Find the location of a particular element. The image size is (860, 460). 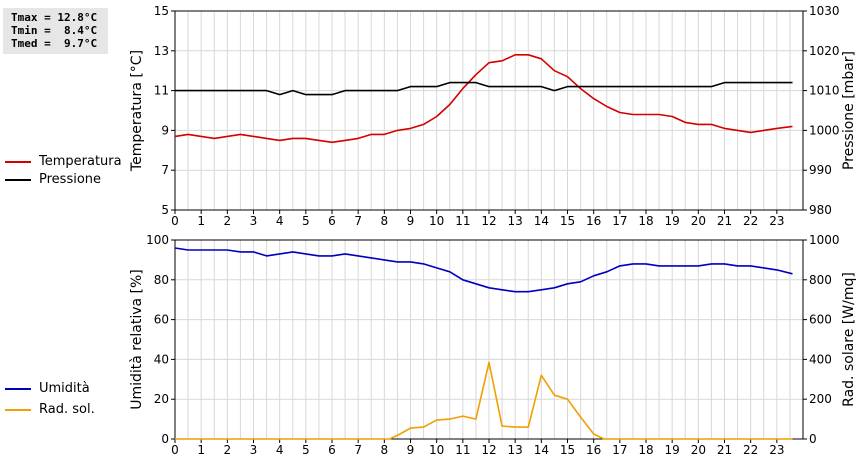

y2-tick-label: 0 is located at coordinates (813, 439).